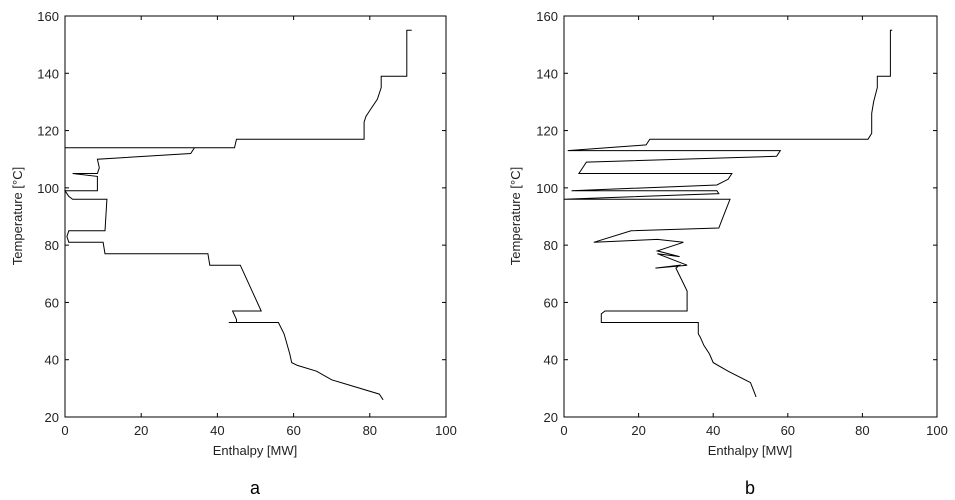 The width and height of the screenshot is (955, 500). What do you see at coordinates (255, 450) in the screenshot?
I see `x-axis-label-a: Enthalpy [MW]` at bounding box center [255, 450].